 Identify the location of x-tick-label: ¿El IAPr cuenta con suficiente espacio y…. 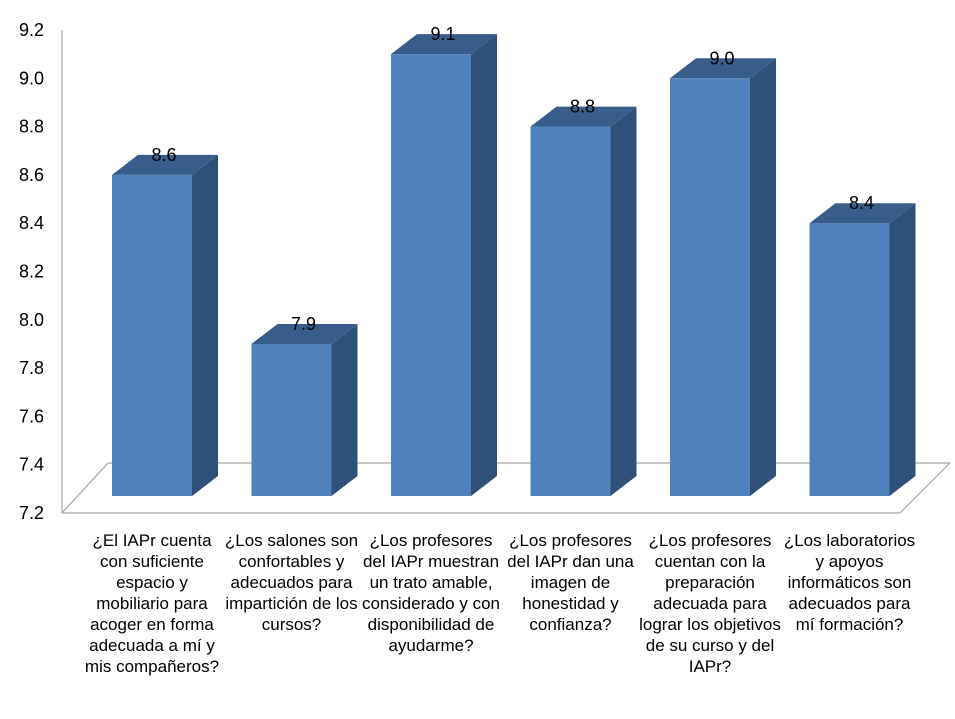
(152, 603).